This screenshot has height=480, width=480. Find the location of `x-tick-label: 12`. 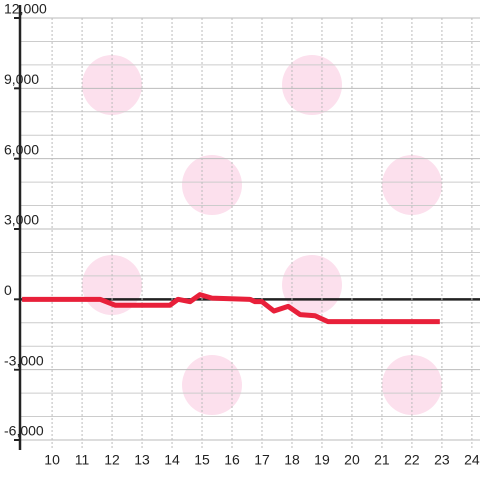

x-tick-label: 12 is located at coordinates (112, 460).